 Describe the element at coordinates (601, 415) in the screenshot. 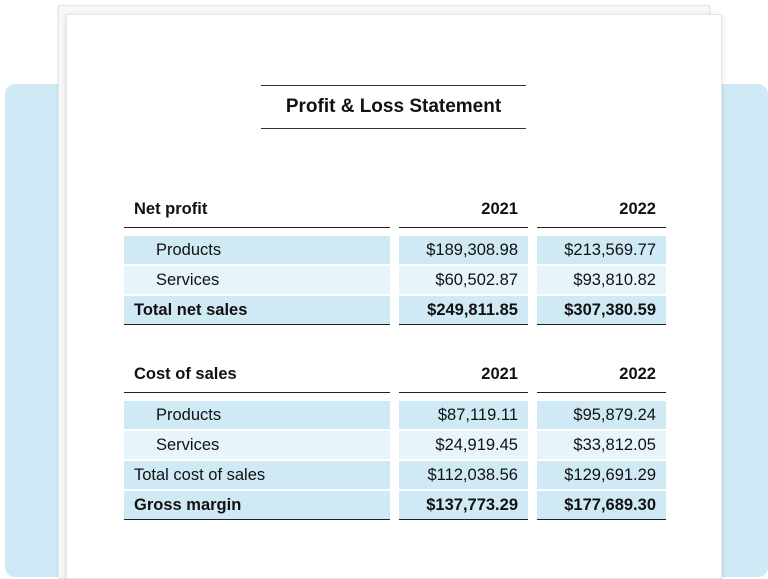

I see `row-value-2022: $95,879.24` at that location.